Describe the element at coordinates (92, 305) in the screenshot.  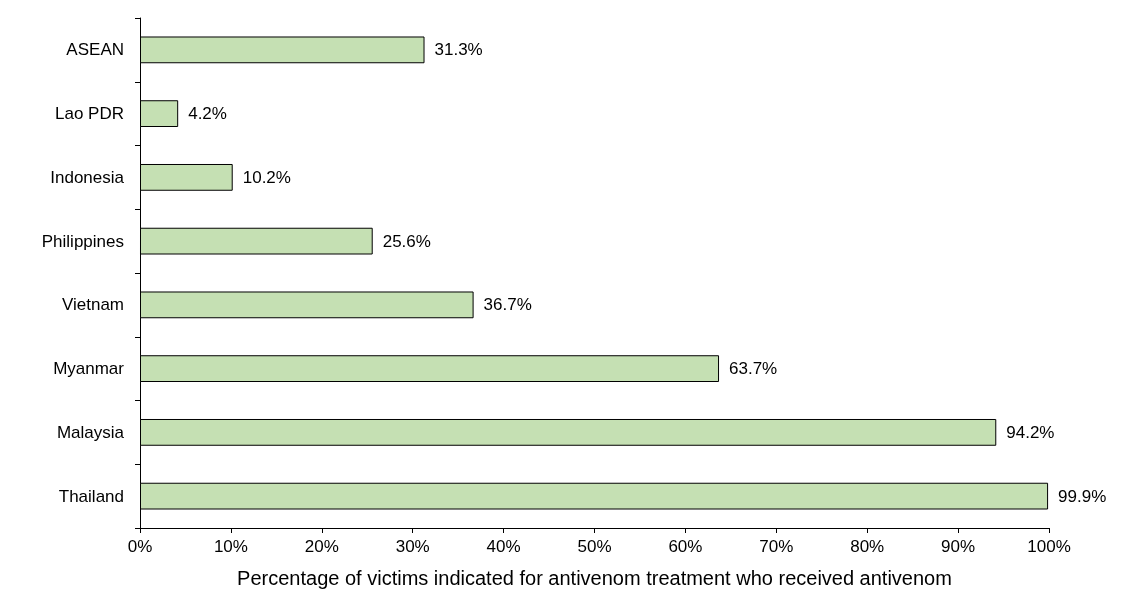
I see `y-tick-label: Vietnam` at that location.